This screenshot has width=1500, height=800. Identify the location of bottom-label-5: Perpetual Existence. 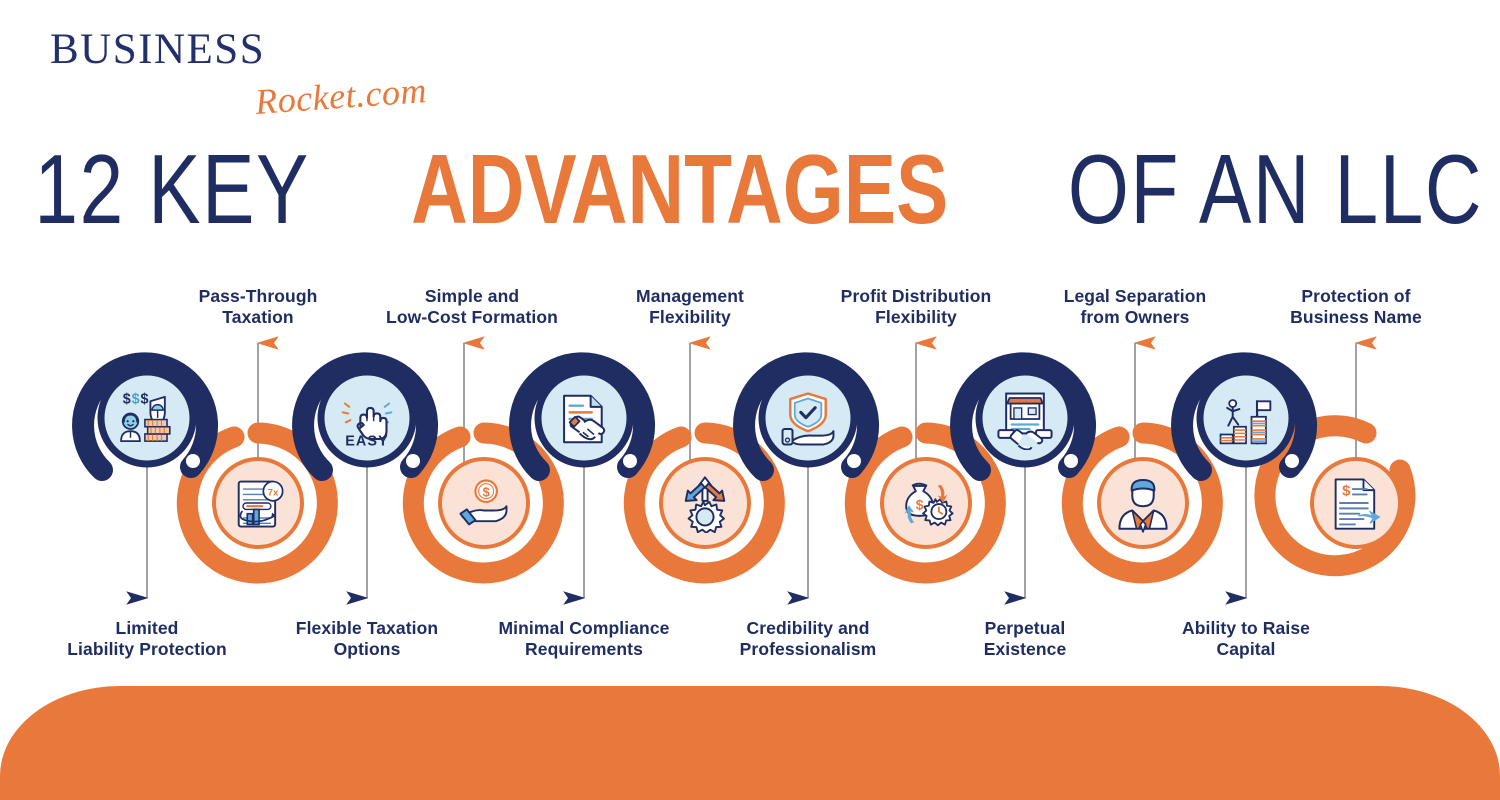
(1025, 639).